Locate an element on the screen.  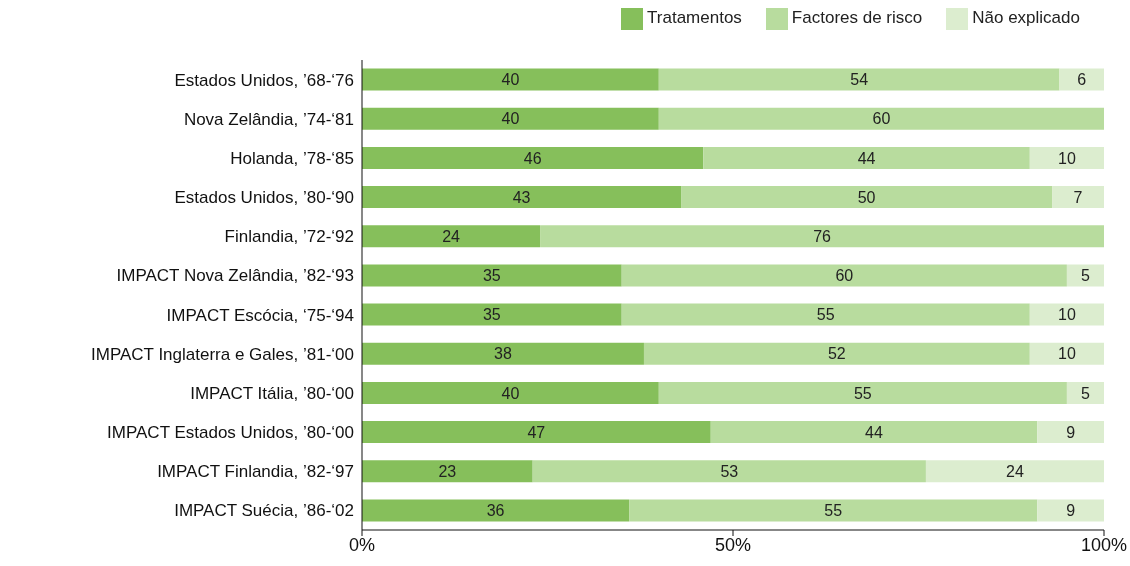
y-tick-label: Nova Zelândia, ’74-‘81 is located at coordinates (268, 119).